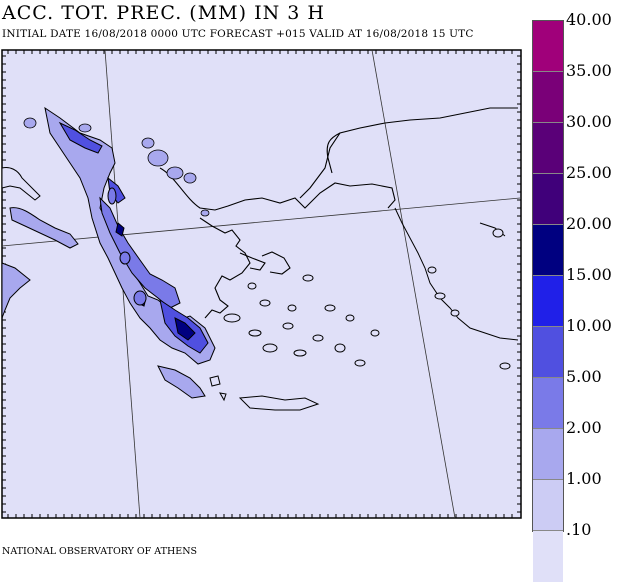 This screenshot has width=624, height=582. What do you see at coordinates (589, 223) in the screenshot?
I see `legend-label: 20.00` at bounding box center [589, 223].